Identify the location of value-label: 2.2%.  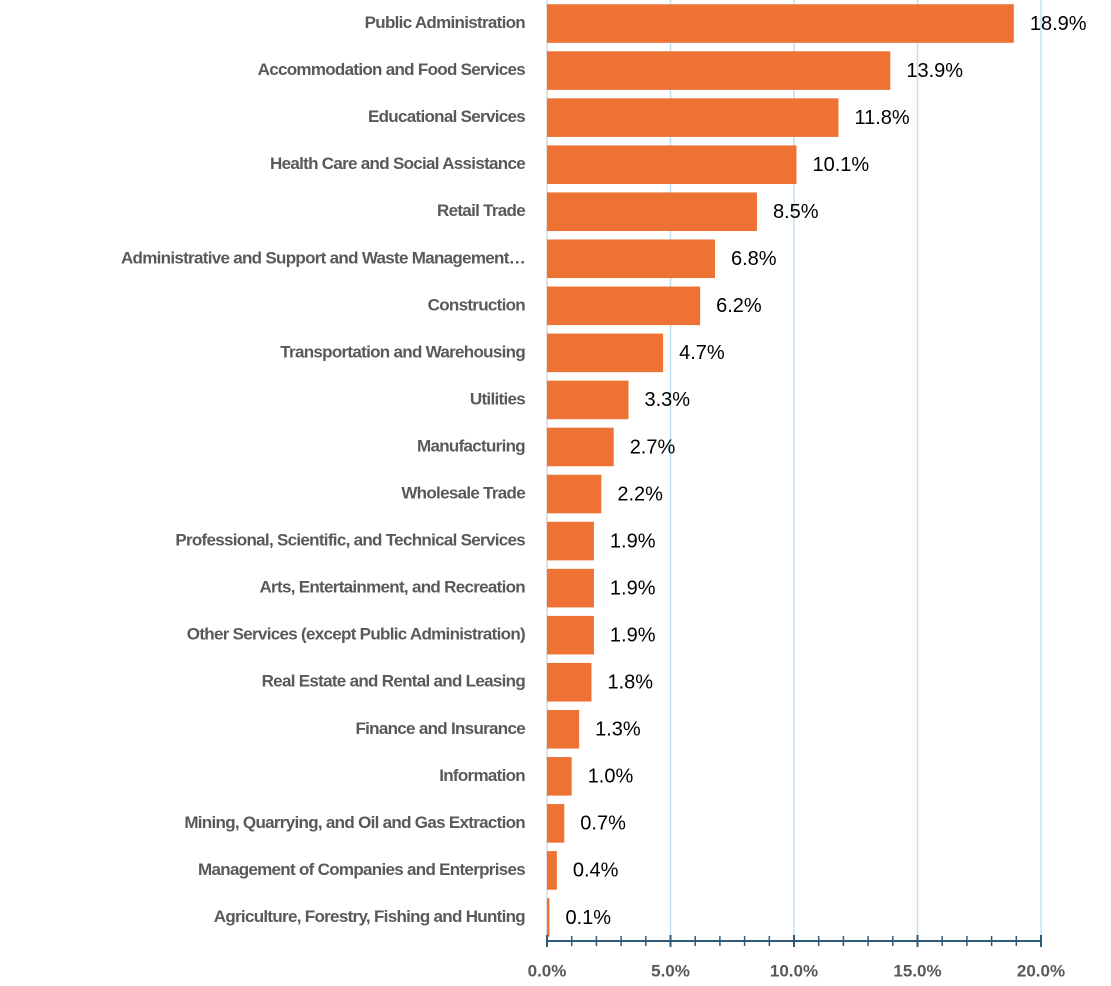
(640, 494).